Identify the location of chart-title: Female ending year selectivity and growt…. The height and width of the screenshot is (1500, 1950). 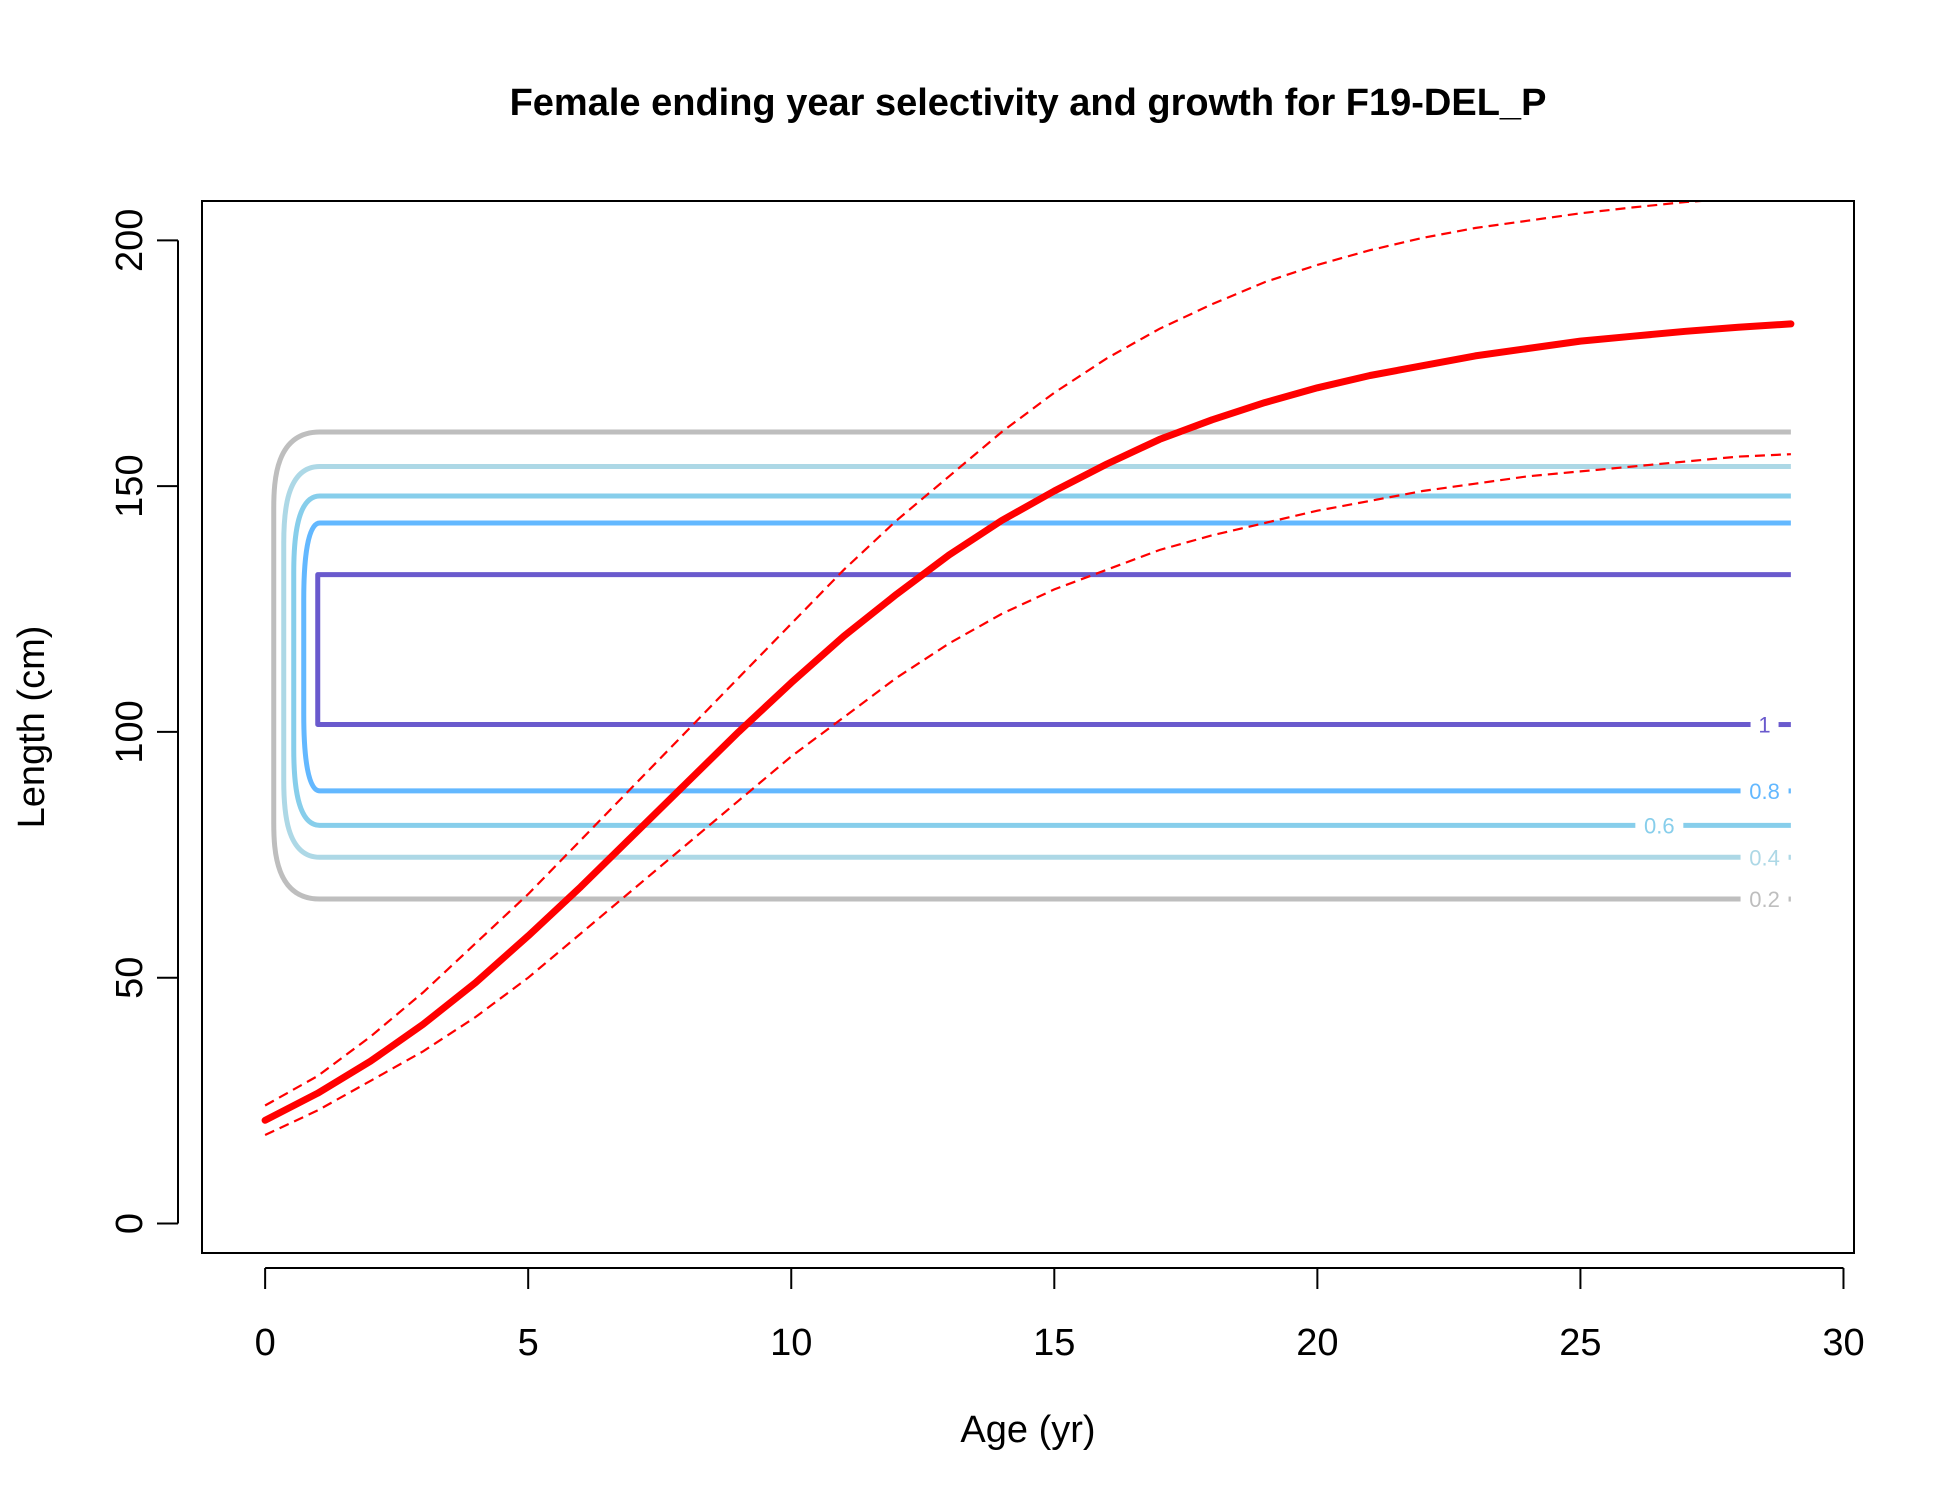
(1028, 103).